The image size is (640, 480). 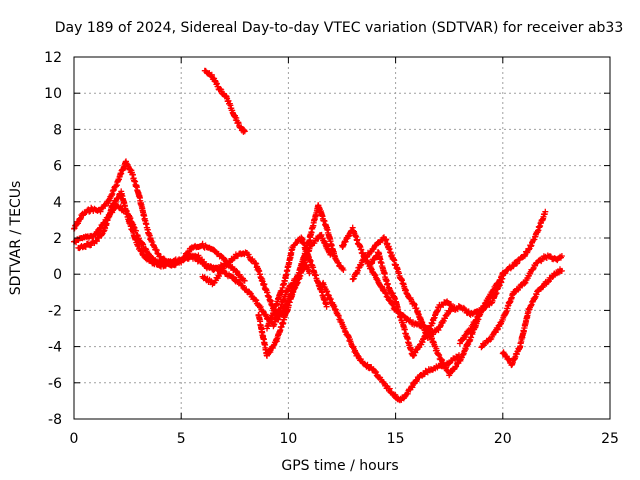 I want to click on x-tick-label: 25, so click(x=610, y=439).